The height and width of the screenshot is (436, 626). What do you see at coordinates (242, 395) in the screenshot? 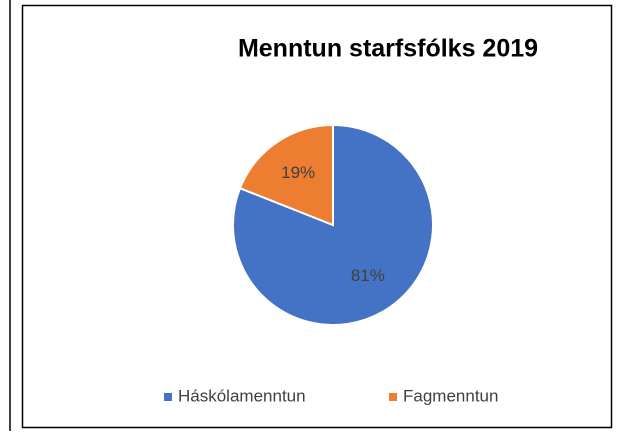
I see `legend-label: Háskólamenntun` at bounding box center [242, 395].